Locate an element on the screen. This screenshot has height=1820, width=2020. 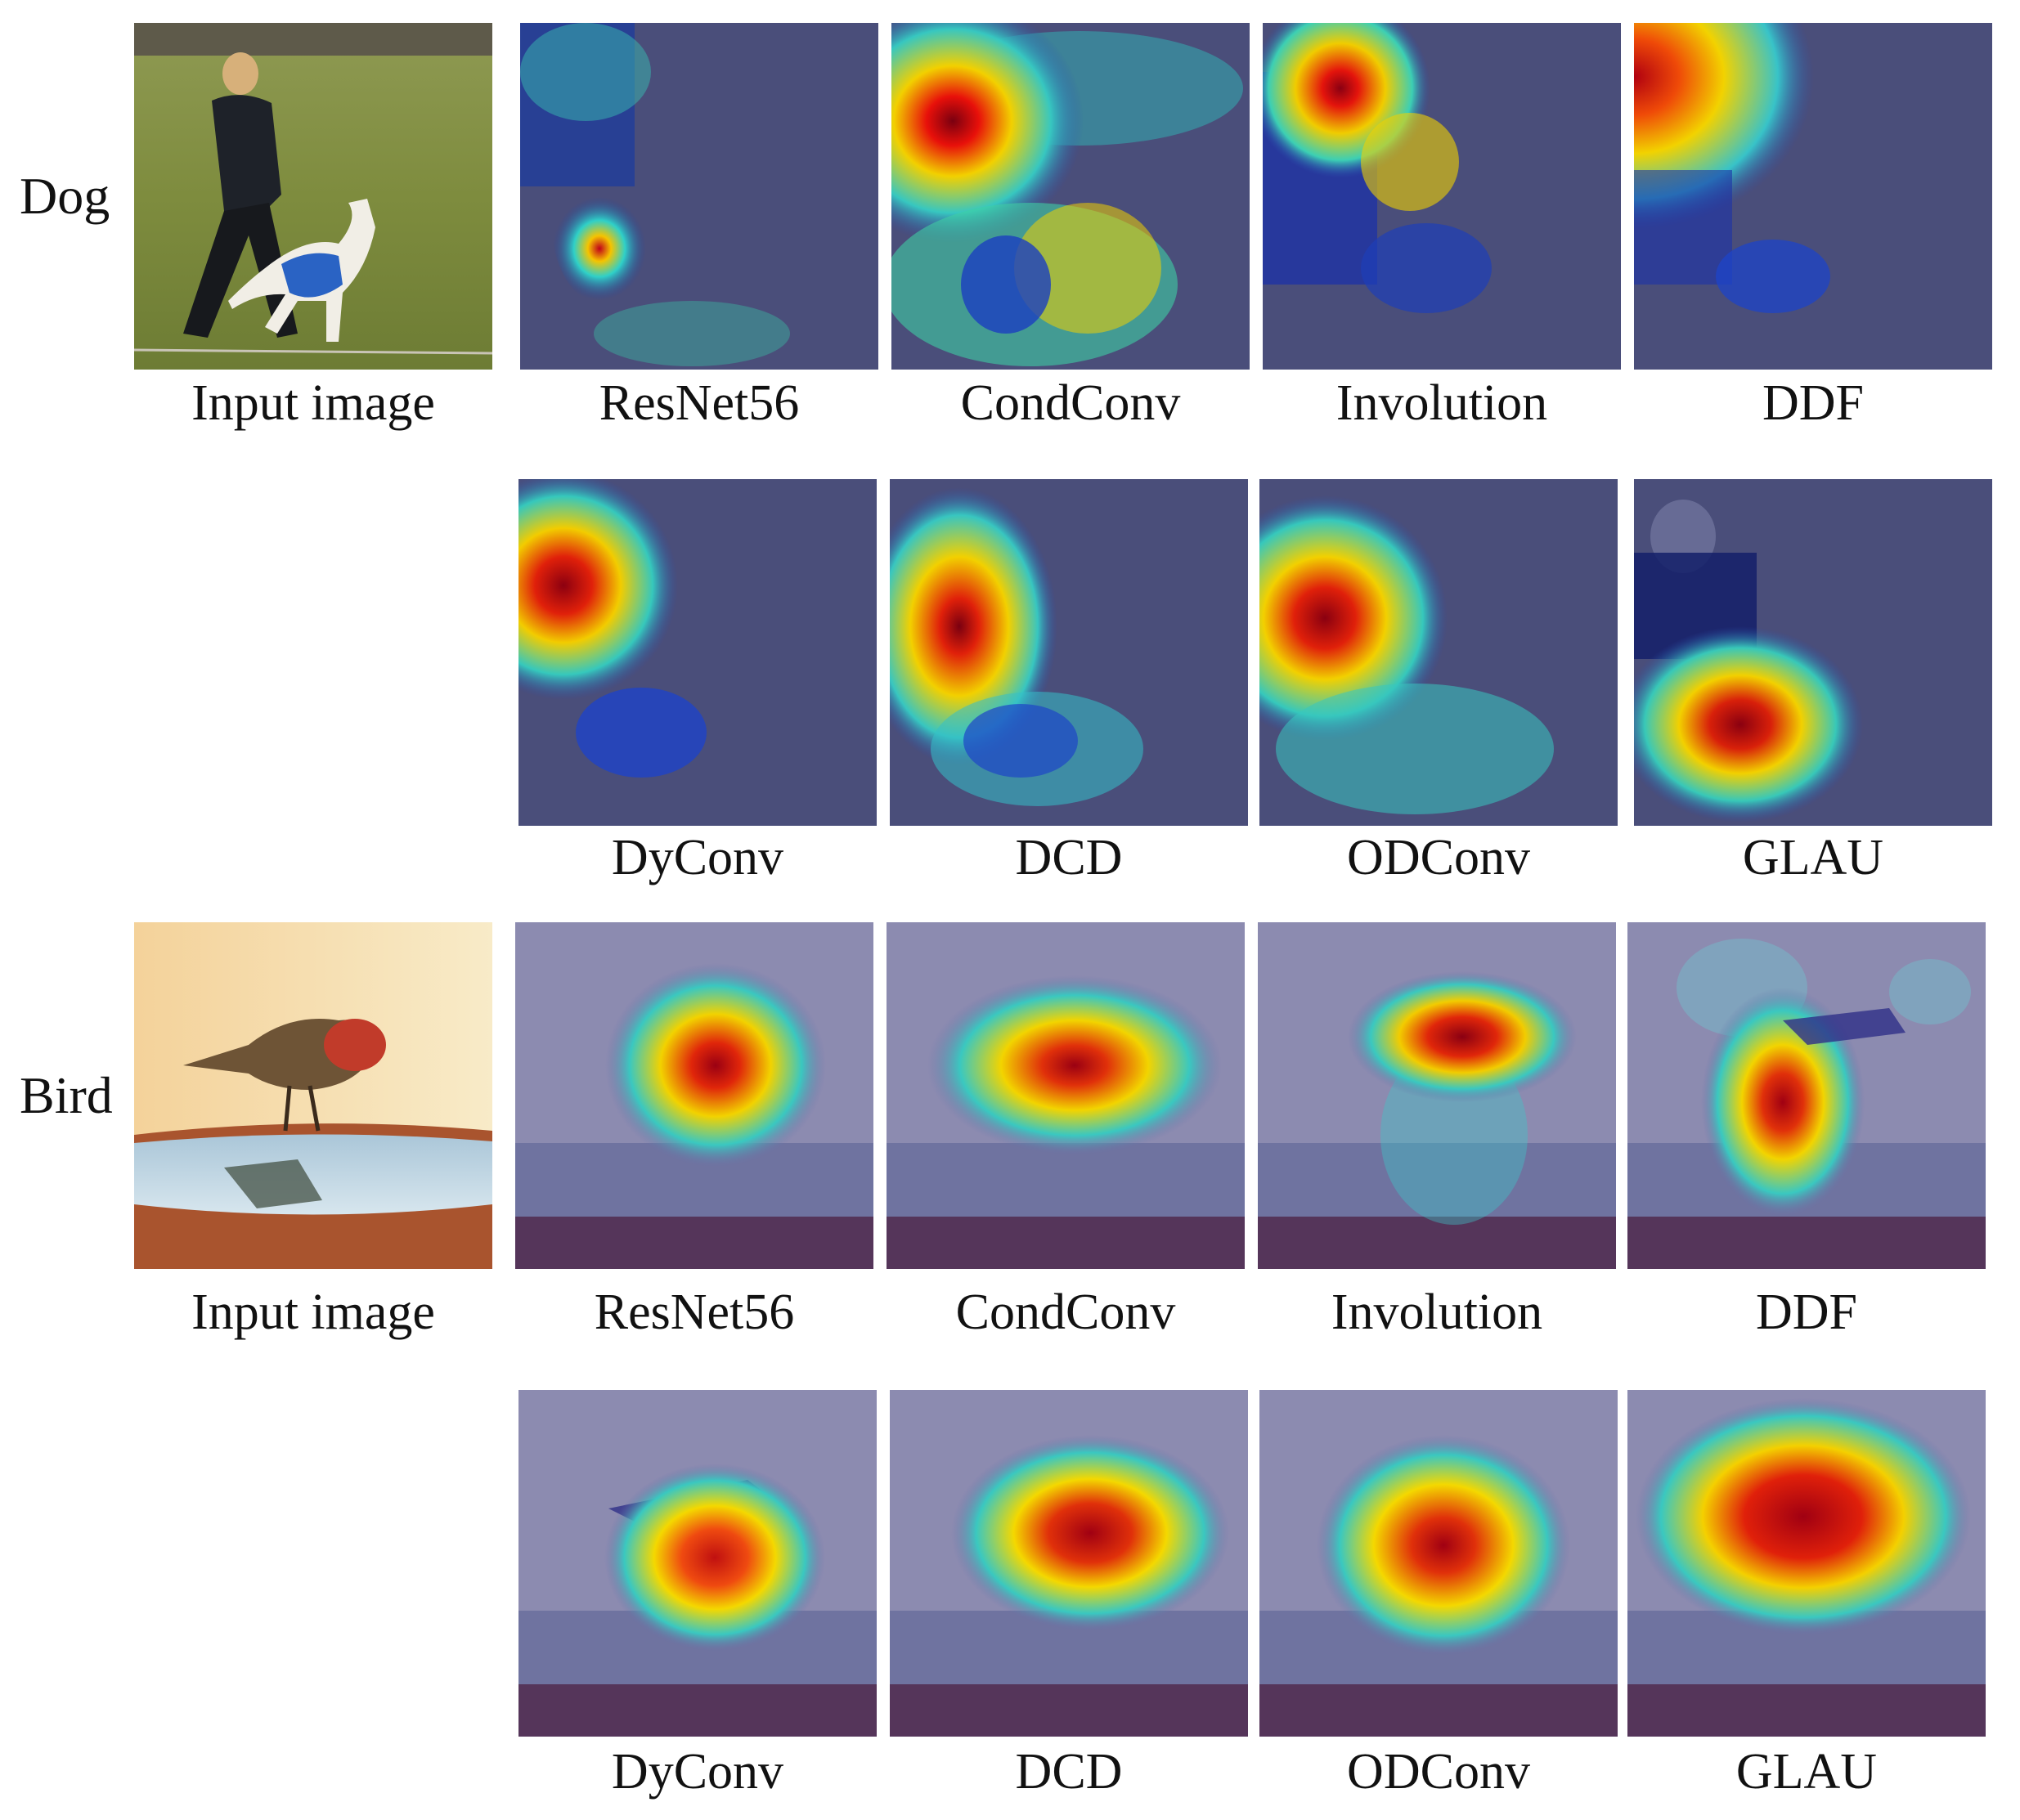
bird-heatmap-resnet56 is located at coordinates (694, 1096).